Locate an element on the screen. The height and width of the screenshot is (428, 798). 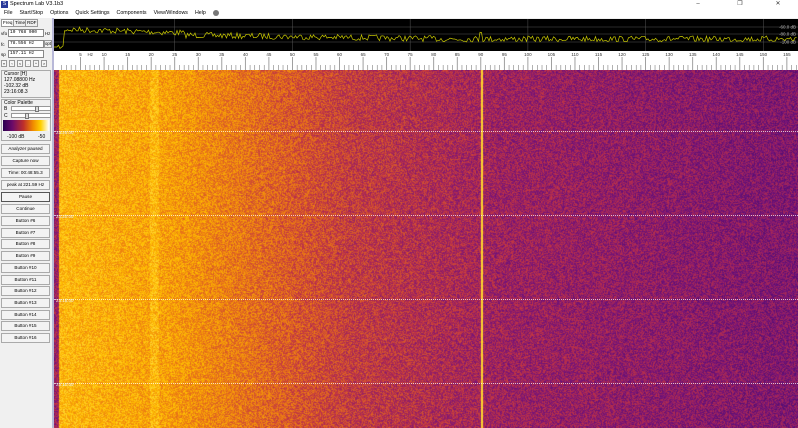
brightness-thumb is located at coordinates (37, 109).